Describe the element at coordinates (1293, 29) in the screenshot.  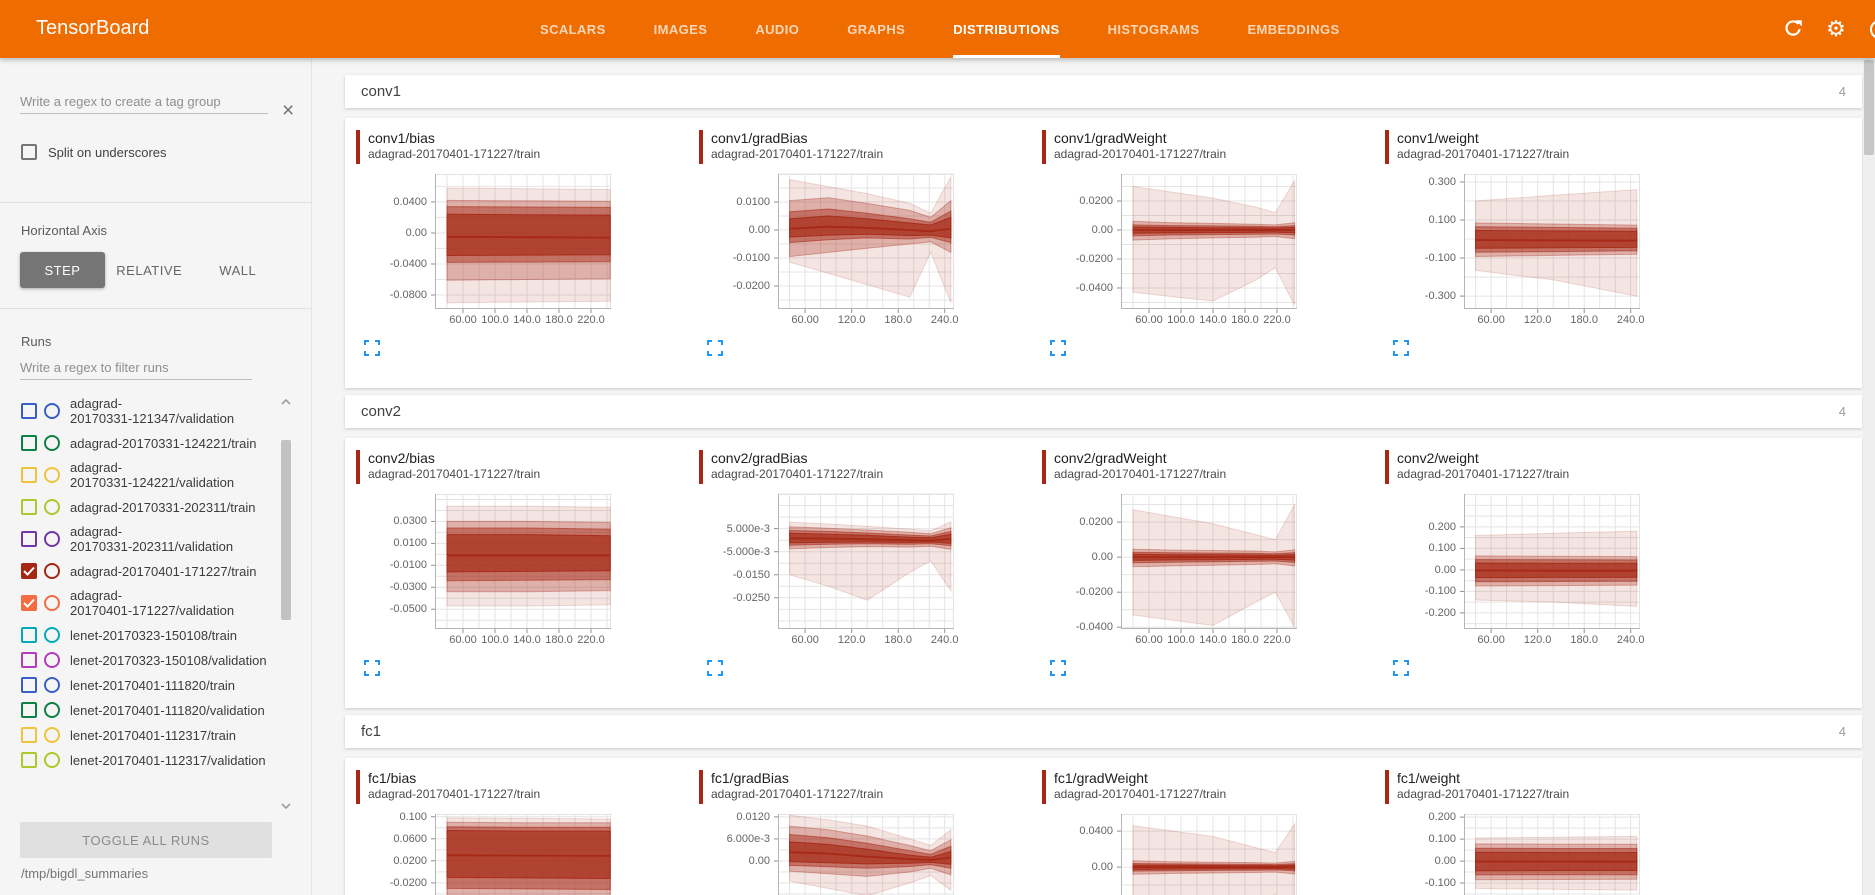
I see `tab-embeddings: EMBEDDINGS` at that location.